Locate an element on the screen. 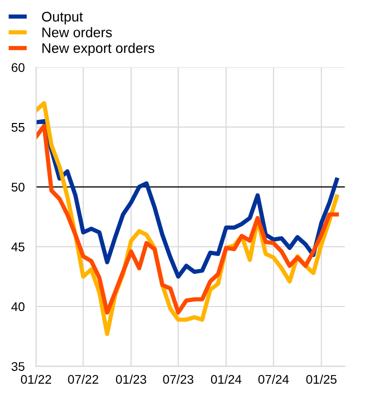 The width and height of the screenshot is (372, 396). legend-label: New orders is located at coordinates (77, 32).